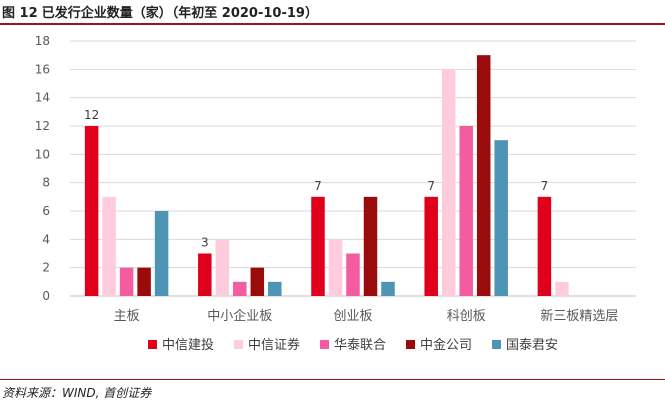 This screenshot has width=665, height=414. Describe the element at coordinates (91, 115) in the screenshot. I see `data-label: 12` at that location.